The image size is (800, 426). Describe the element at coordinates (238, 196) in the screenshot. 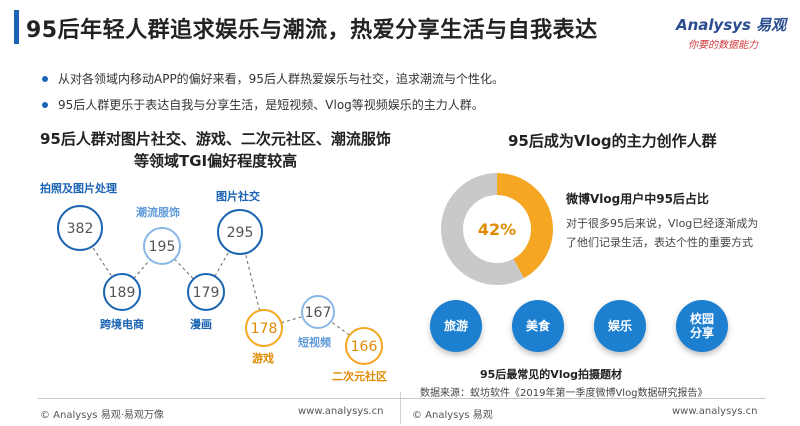

I see `bubble-label: 图片社交` at that location.